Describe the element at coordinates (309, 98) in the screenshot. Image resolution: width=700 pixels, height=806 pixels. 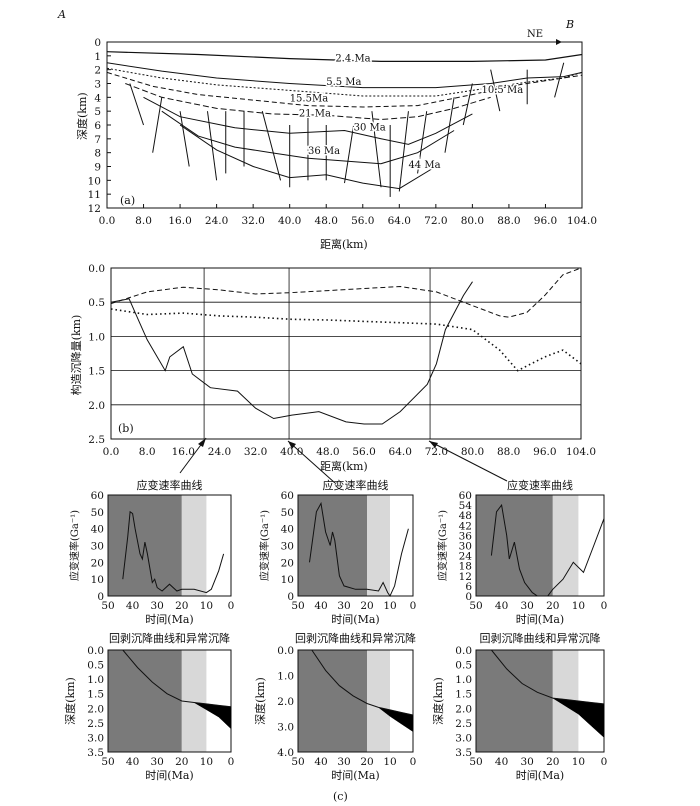
I see `horizon-label: 15.5Ma` at that location.